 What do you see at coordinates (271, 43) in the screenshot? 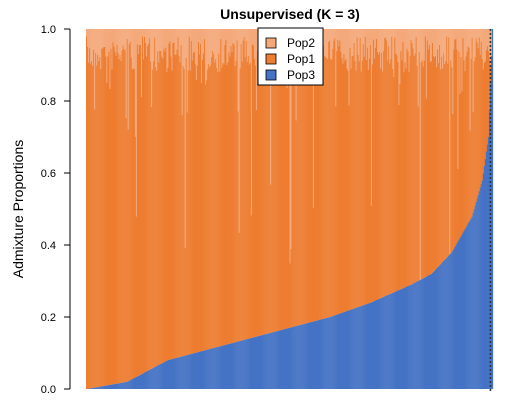
I see `legend-swatch-pop2` at bounding box center [271, 43].